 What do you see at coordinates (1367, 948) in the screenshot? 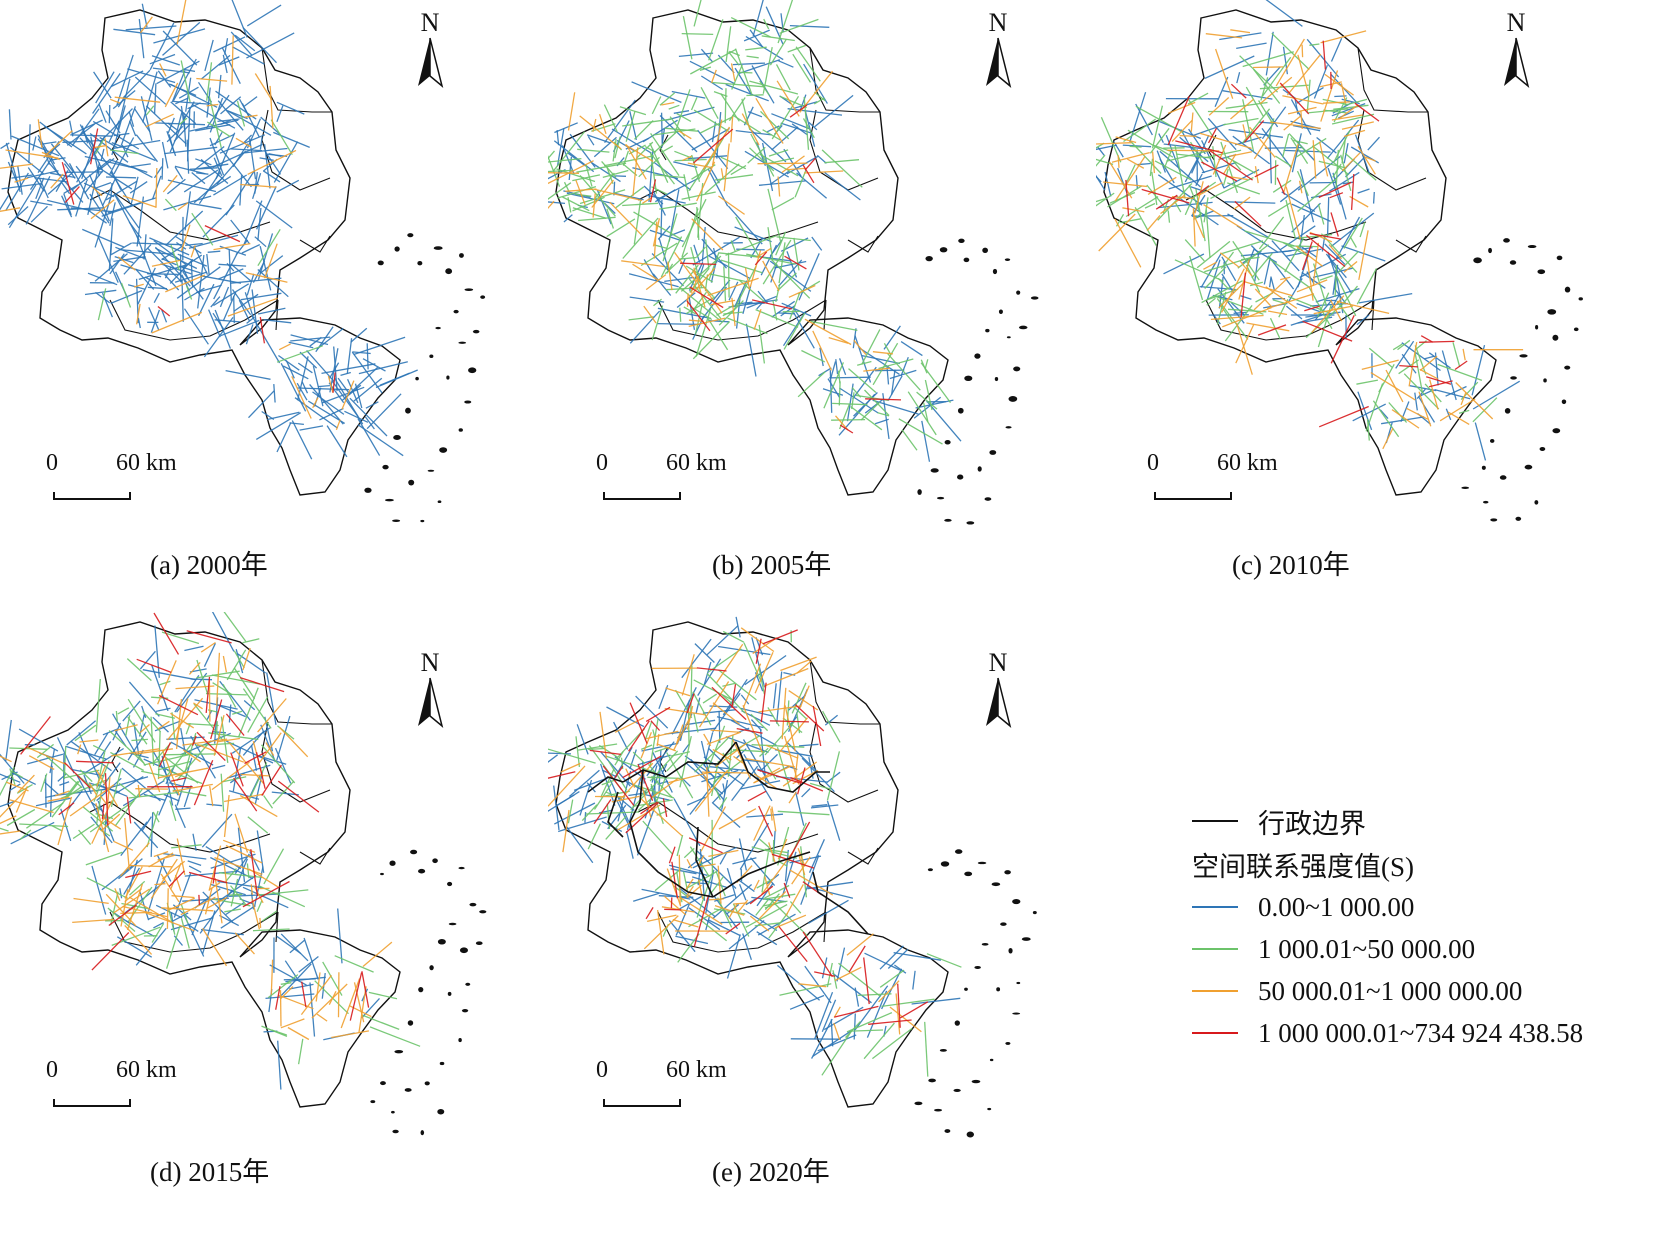
I see `legend-label-class-2: 1 000.01~50 000.00` at bounding box center [1367, 948].